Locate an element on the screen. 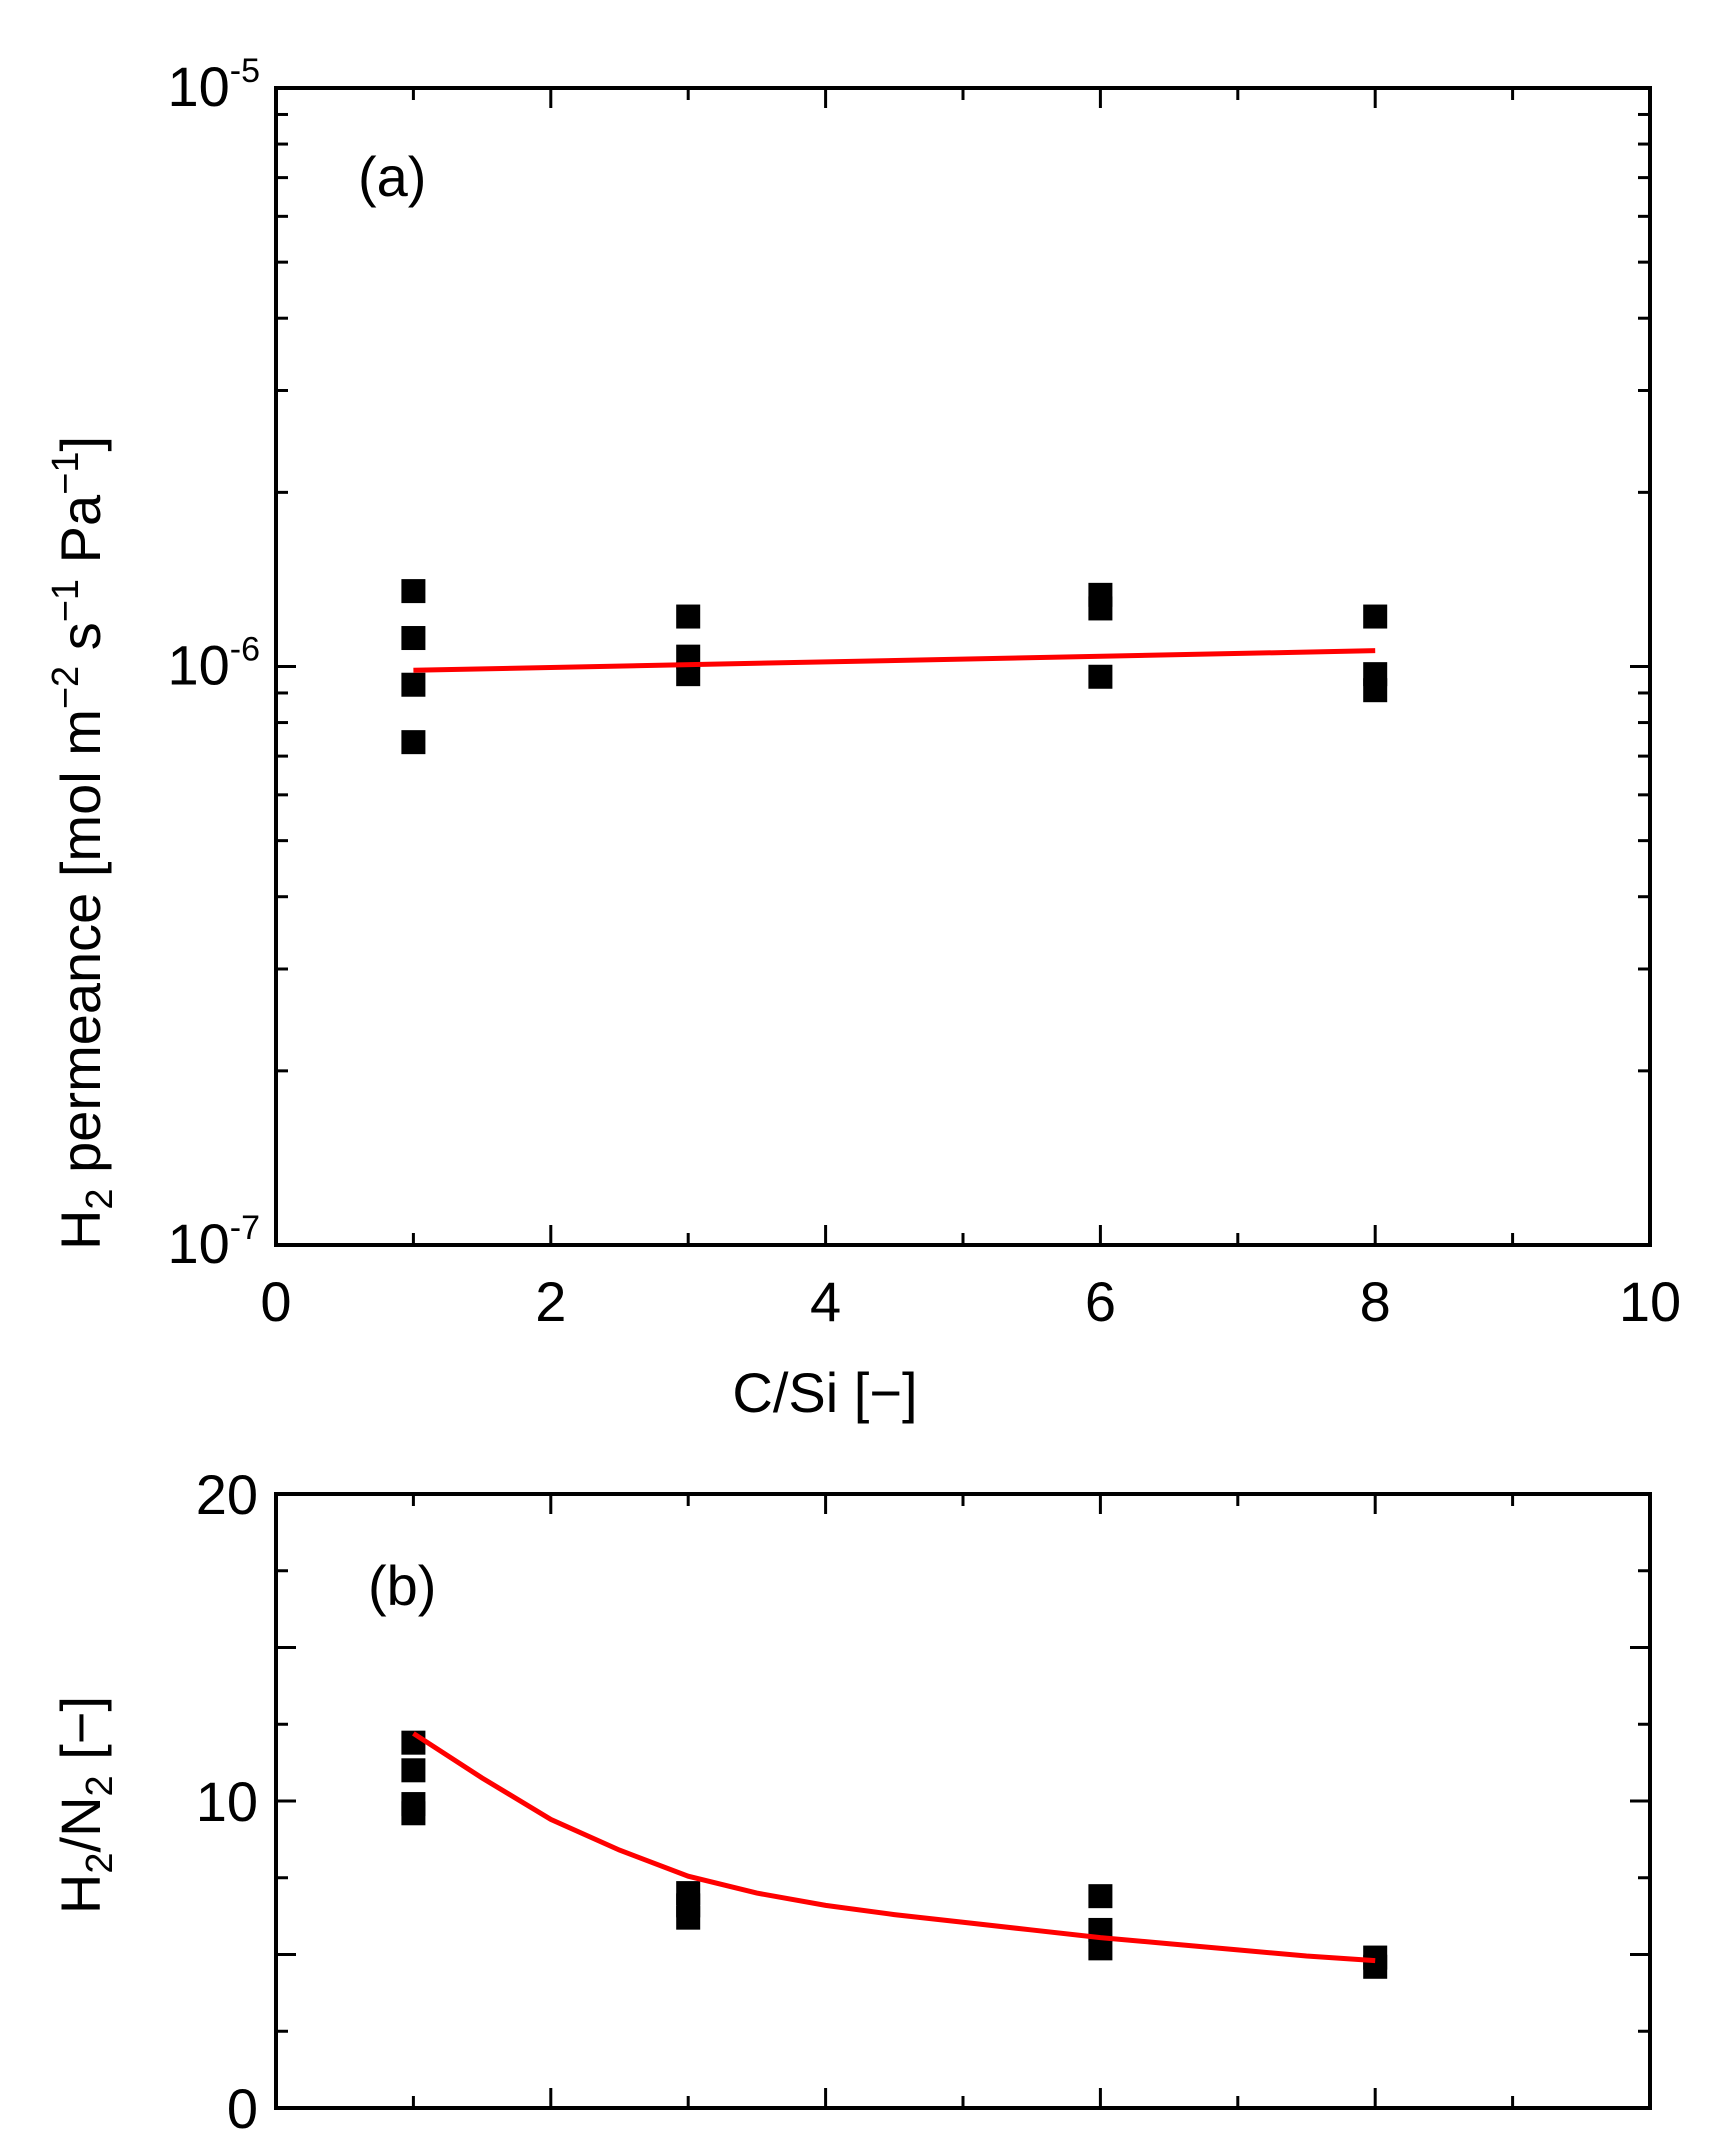  x-tick-label: 0 is located at coordinates (275, 1301).